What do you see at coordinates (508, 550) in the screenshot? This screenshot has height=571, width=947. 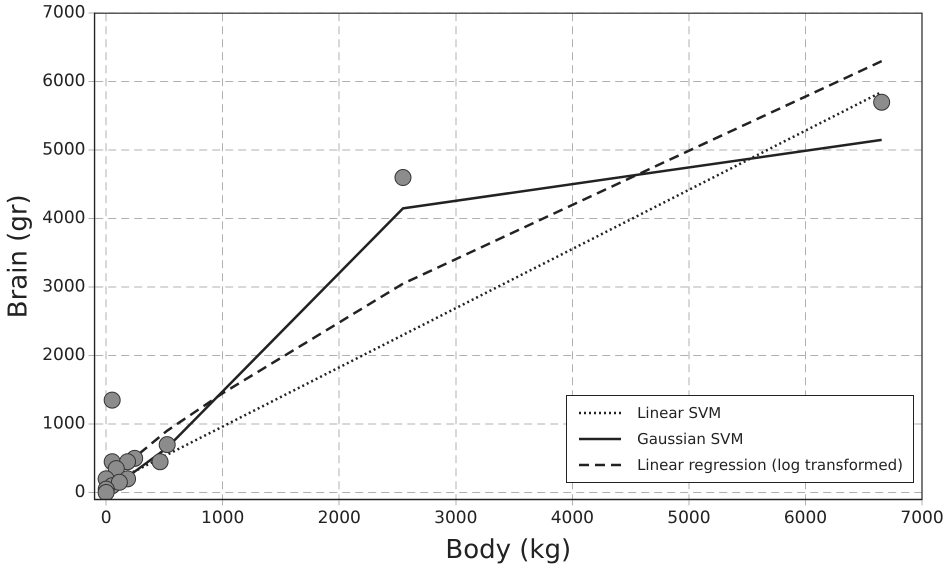 I see `x-axis-title: Body (kg)` at bounding box center [508, 550].